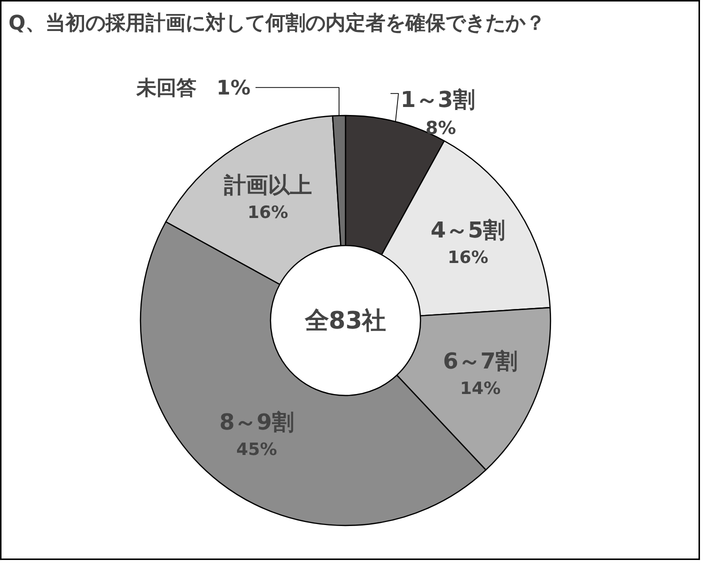  What do you see at coordinates (441, 128) in the screenshot?
I see `data-label: 8%` at bounding box center [441, 128].